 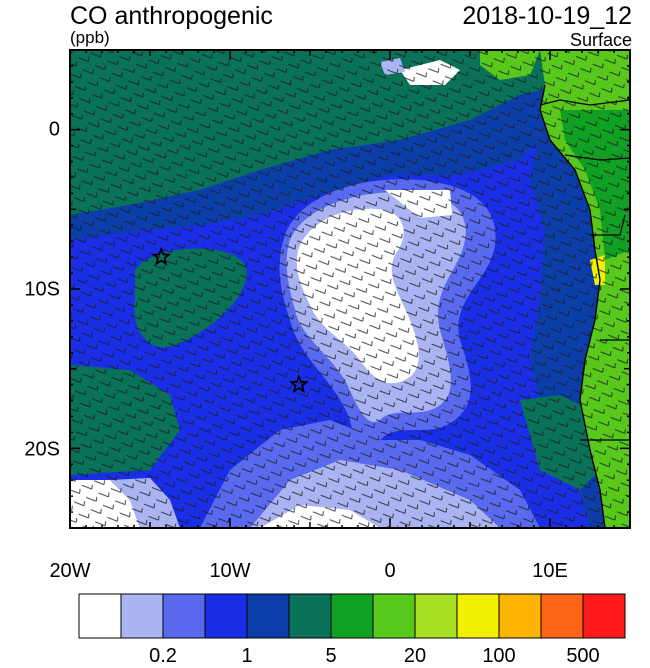 I want to click on colorbar-label-1: 1, so click(x=247, y=656).